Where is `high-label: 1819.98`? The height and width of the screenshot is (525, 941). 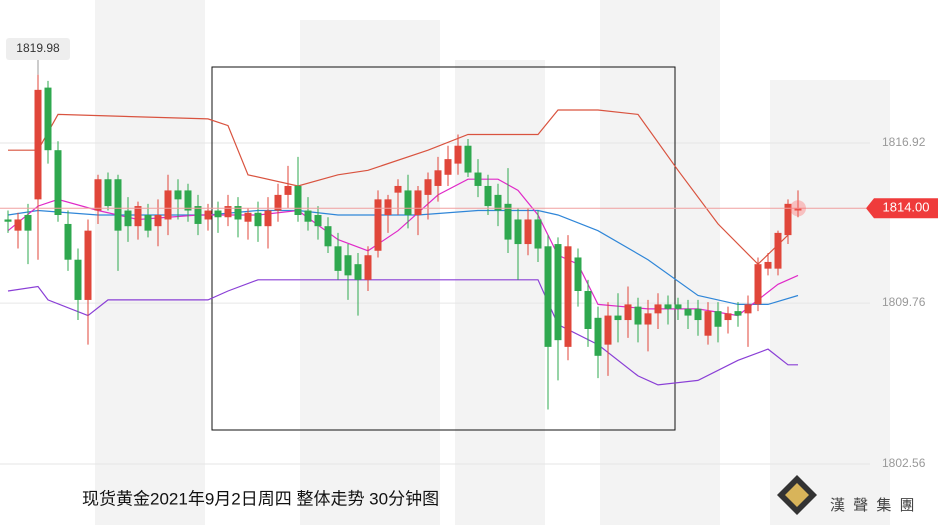 high-label: 1819.98 is located at coordinates (38, 48).